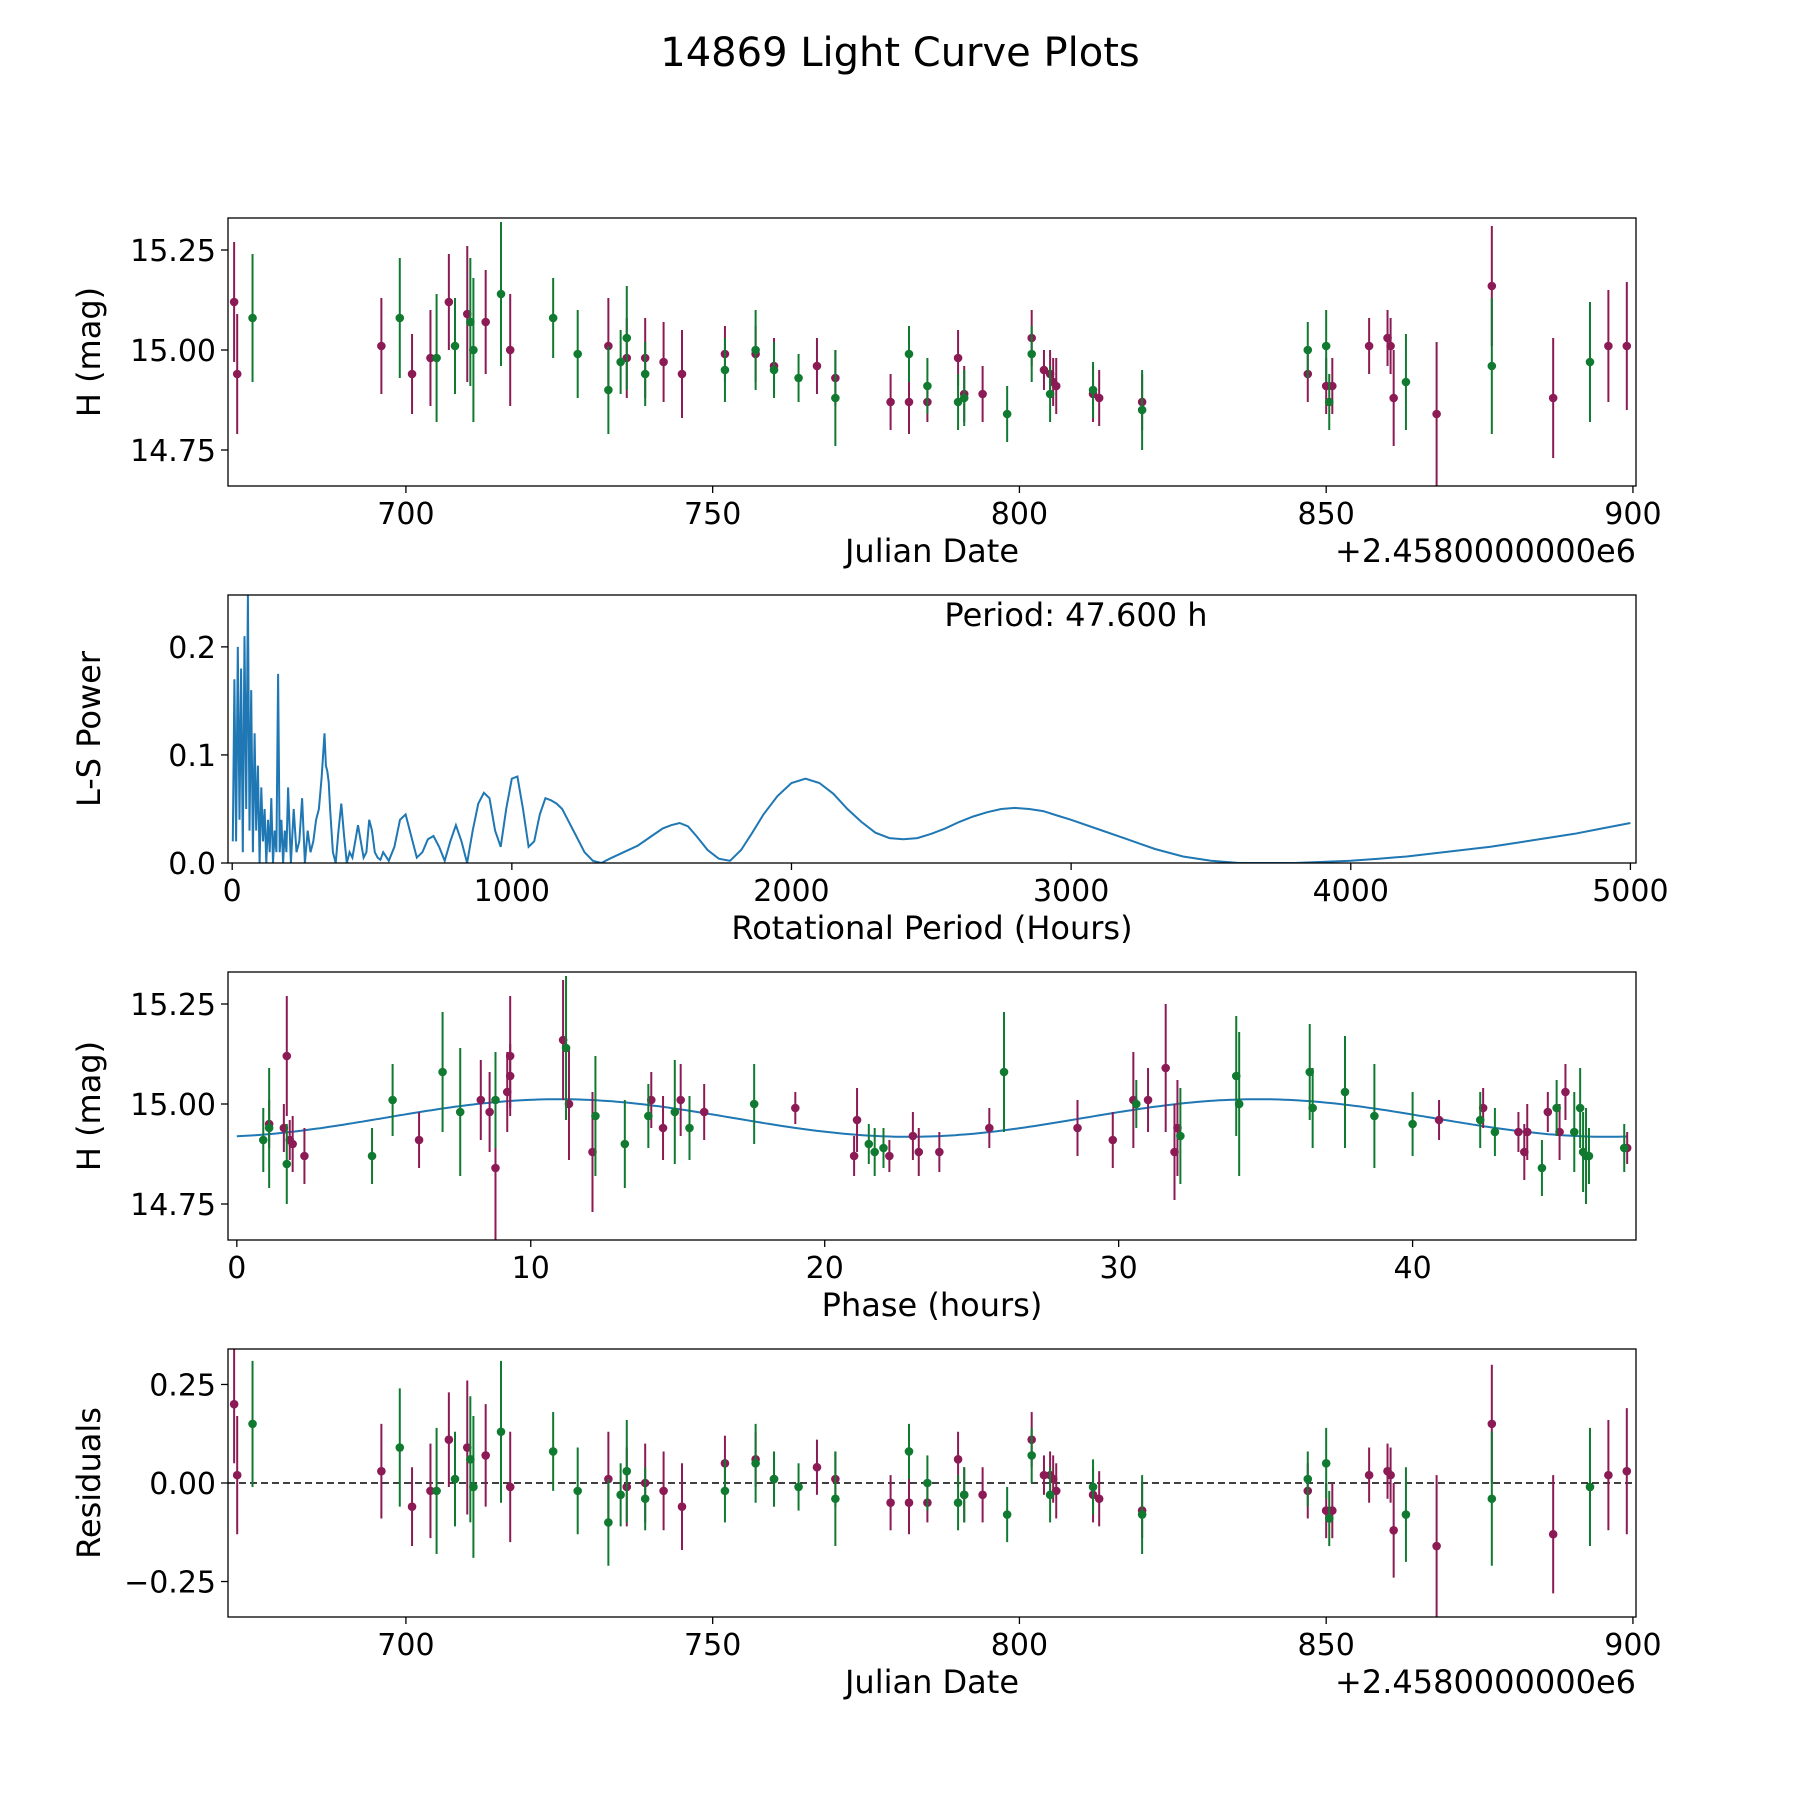 This screenshot has height=1800, width=1800. What do you see at coordinates (512, 891) in the screenshot?
I see `x-tick-label: 1000` at bounding box center [512, 891].